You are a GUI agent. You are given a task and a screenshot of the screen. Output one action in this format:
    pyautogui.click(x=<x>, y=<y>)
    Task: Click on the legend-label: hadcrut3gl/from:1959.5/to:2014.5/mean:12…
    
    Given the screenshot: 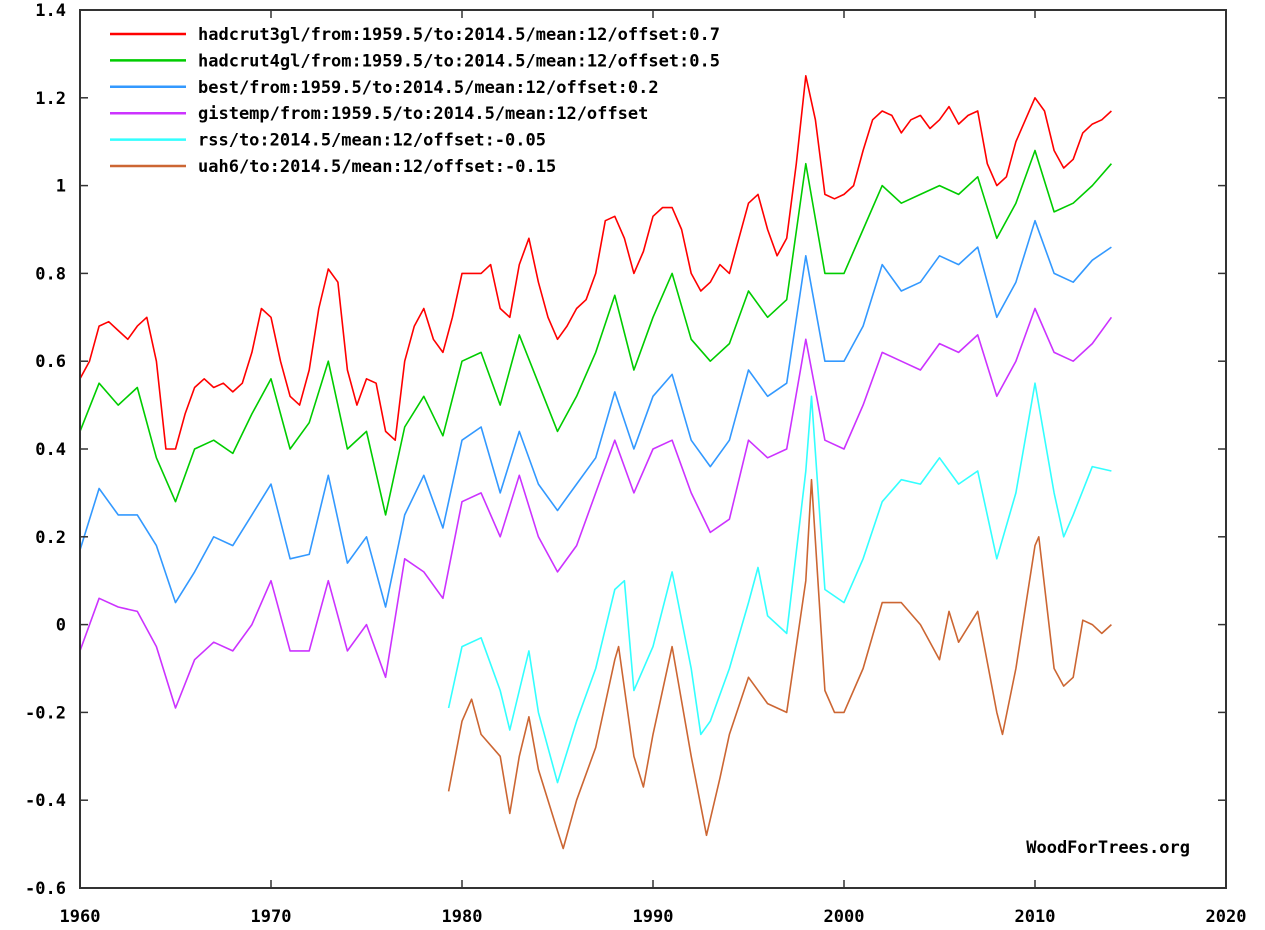 What is the action you would take?
    pyautogui.click(x=459, y=35)
    